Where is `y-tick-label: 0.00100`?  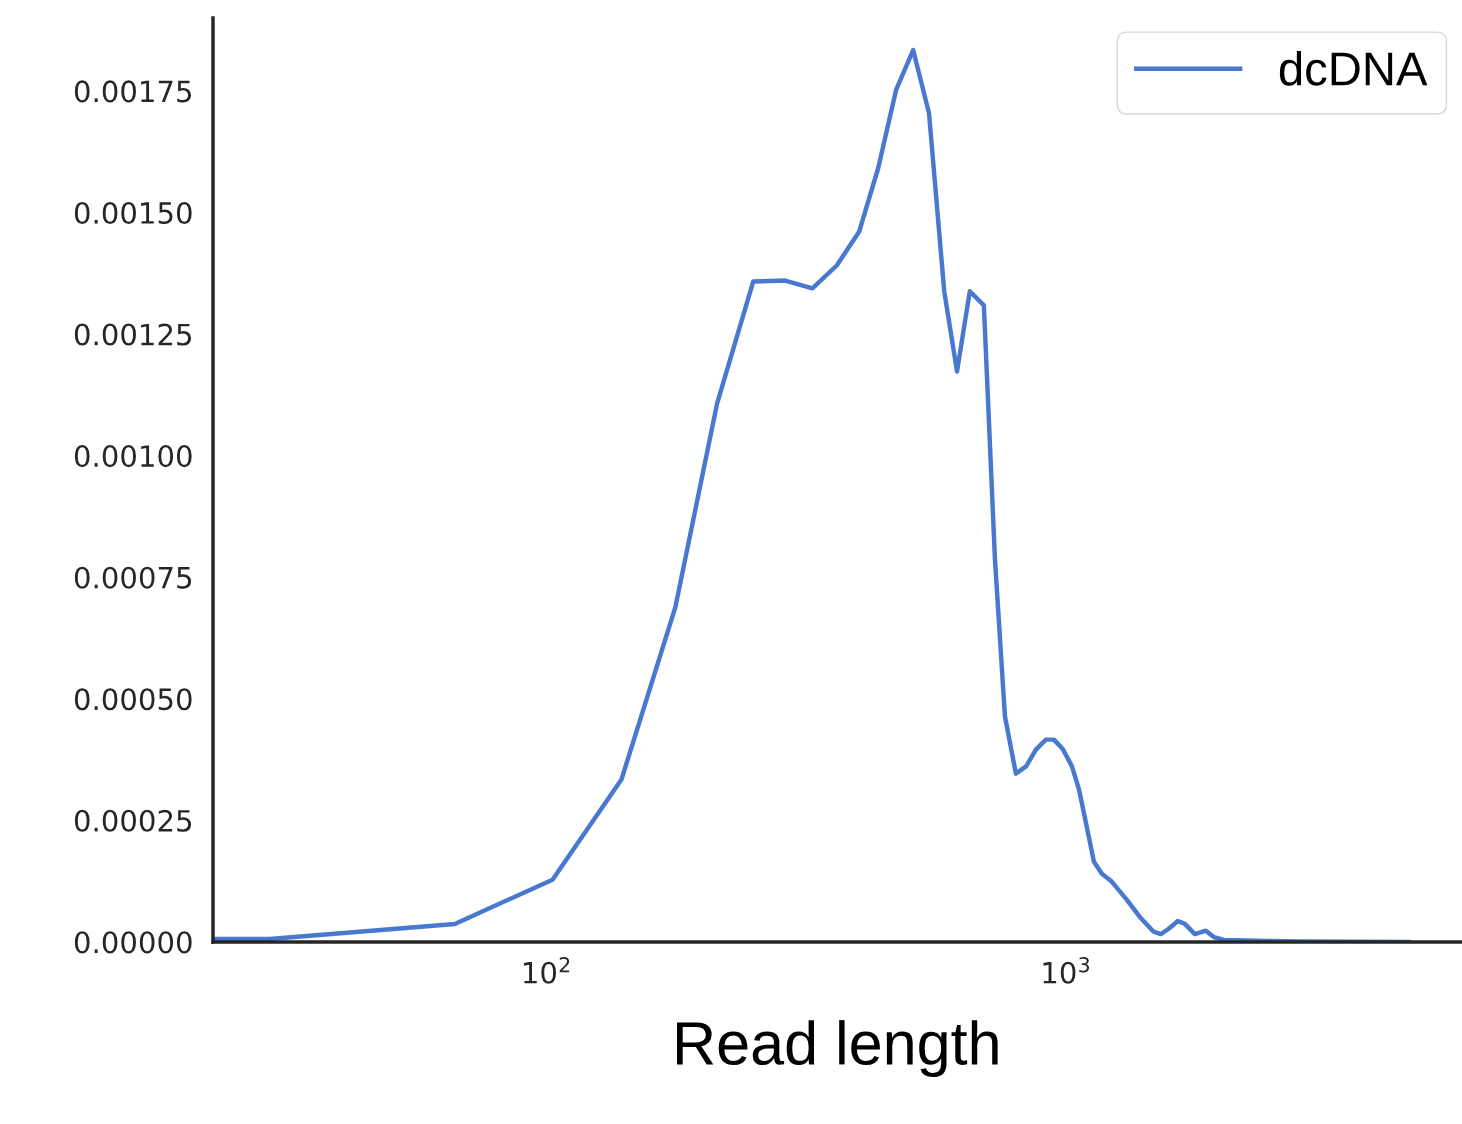 y-tick-label: 0.00100 is located at coordinates (133, 456).